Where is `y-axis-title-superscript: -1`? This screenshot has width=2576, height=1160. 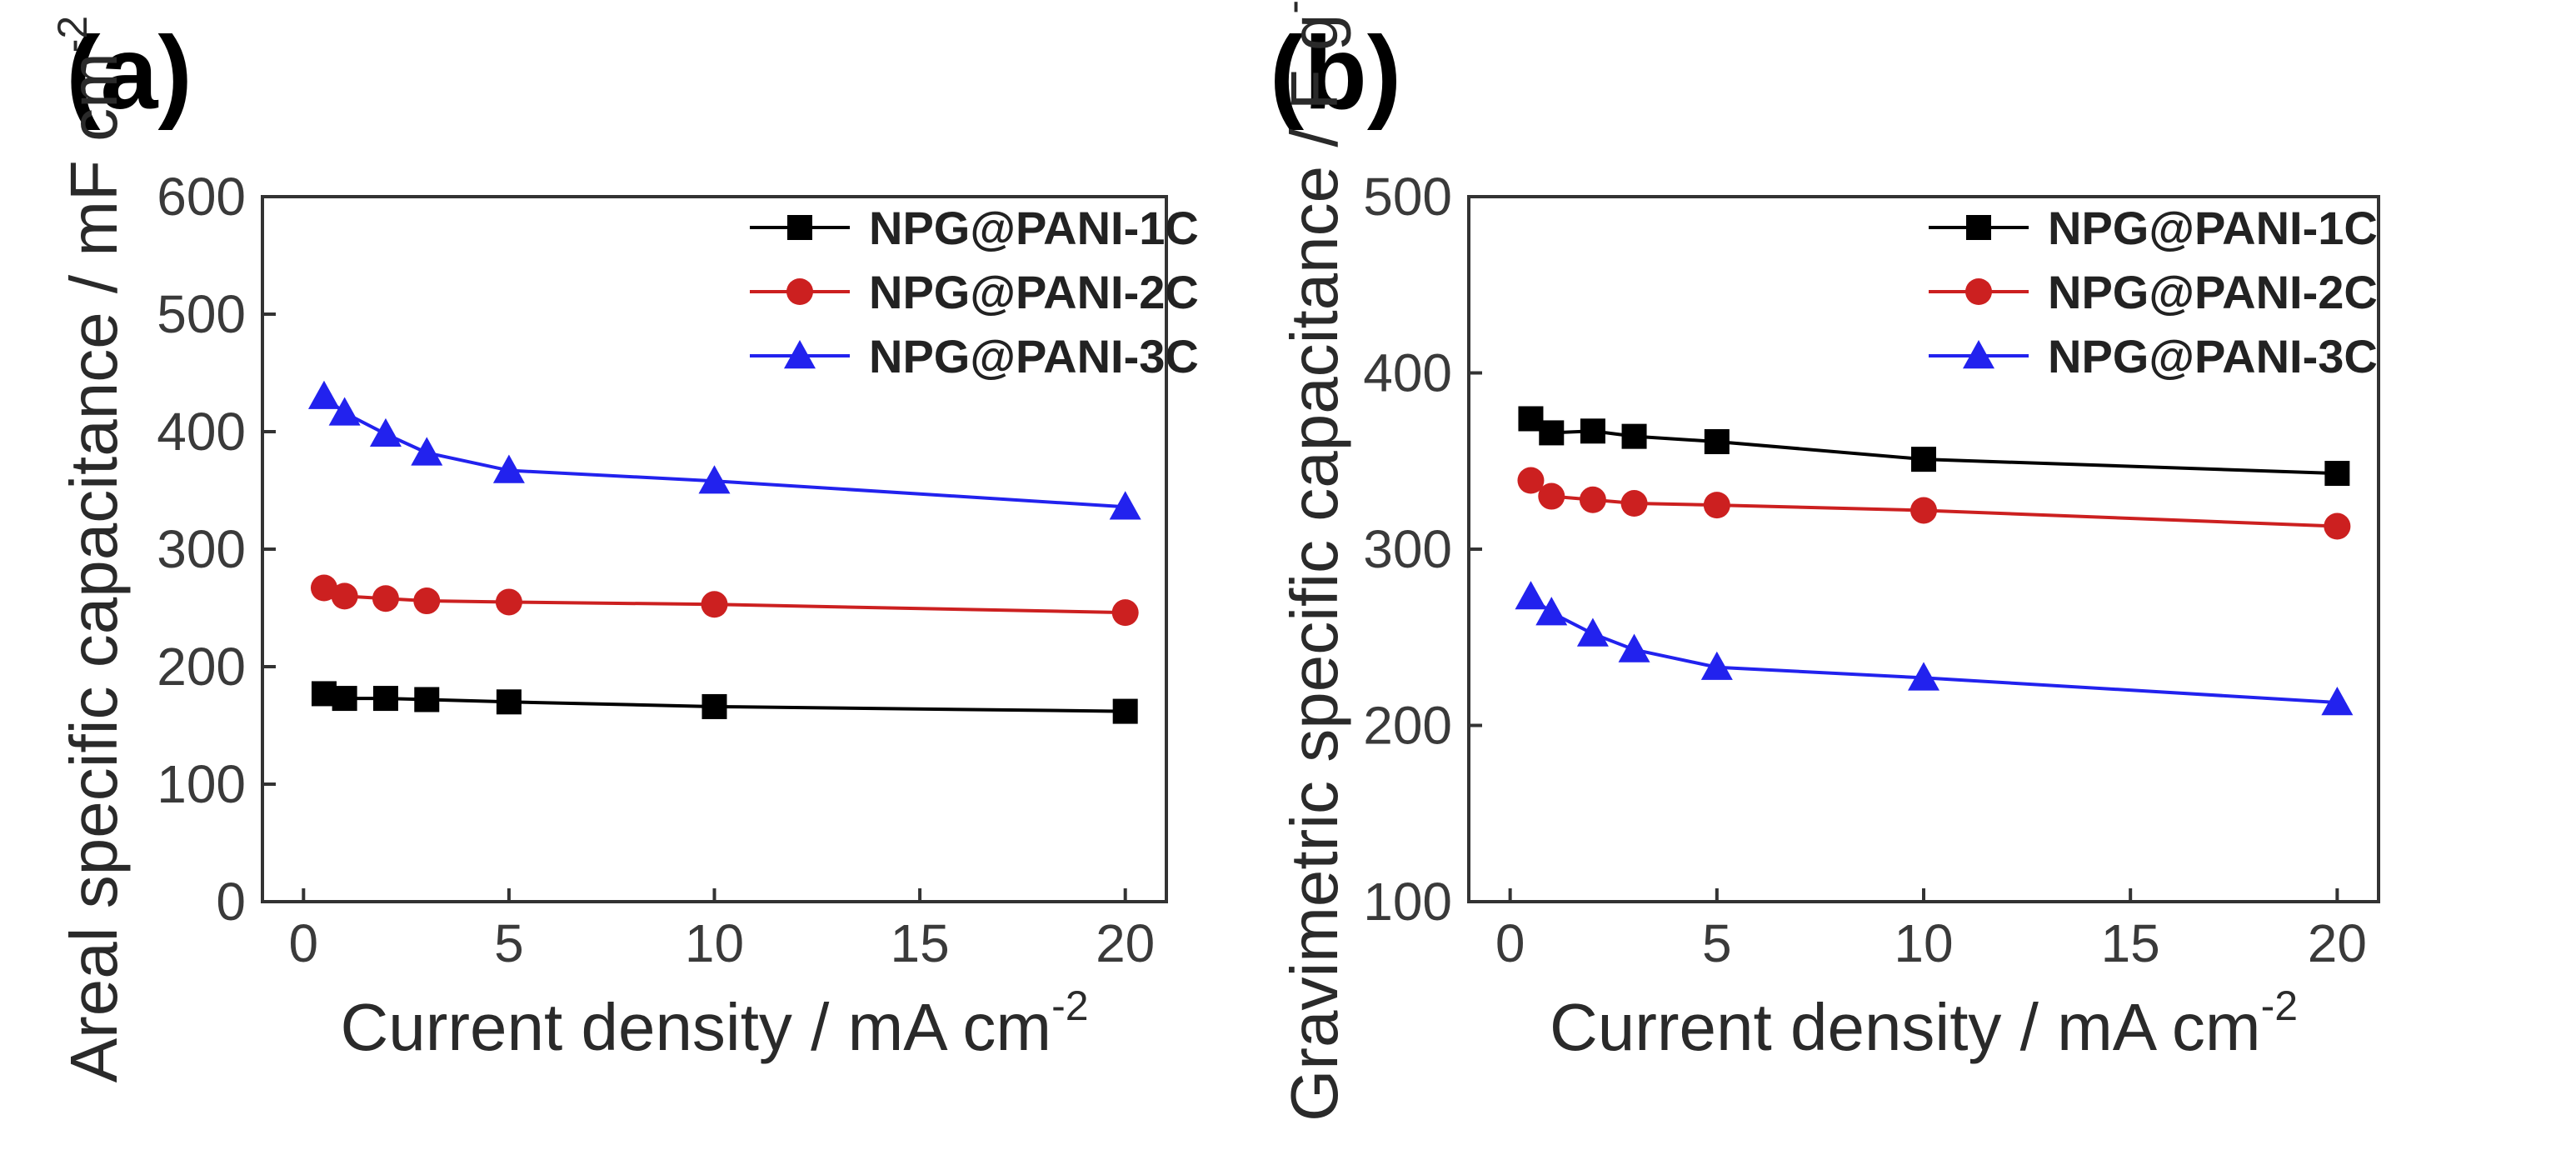
y-axis-title-superscript: -1 is located at coordinates (1293, 7).